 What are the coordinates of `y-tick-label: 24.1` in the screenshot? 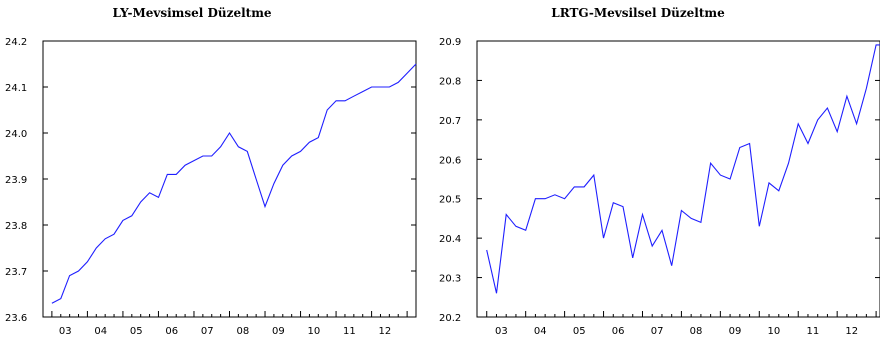 It's located at (16, 88).